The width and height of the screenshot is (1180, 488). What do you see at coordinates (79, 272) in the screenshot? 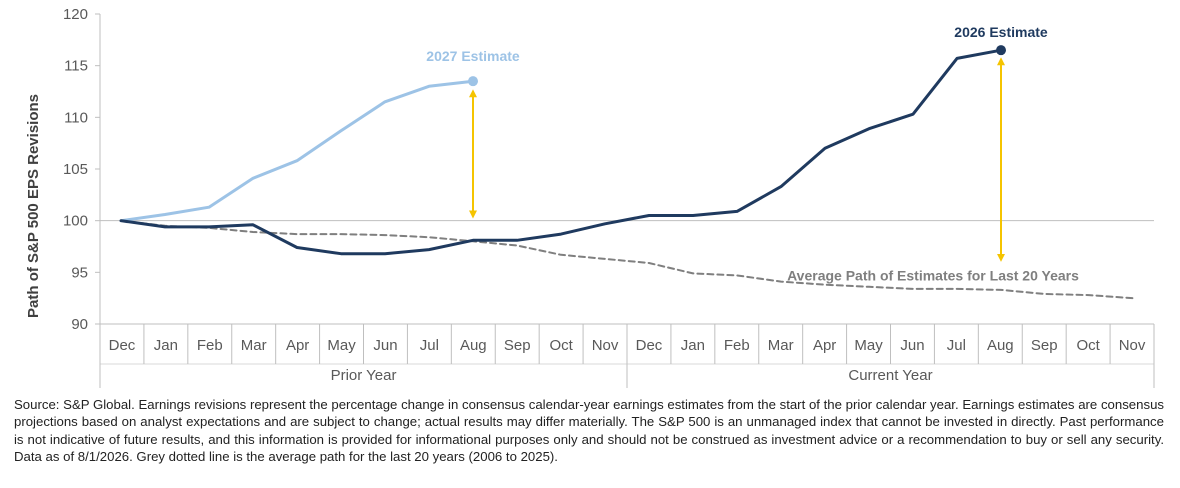
I see `y-tick-label: 95` at bounding box center [79, 272].